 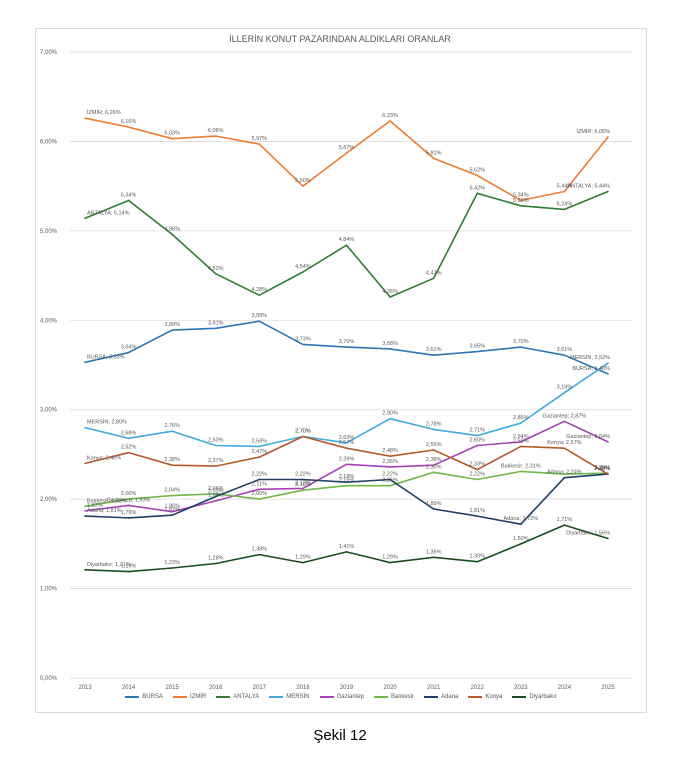 What do you see at coordinates (216, 489) in the screenshot?
I see `data-label-balıkesir: 2,06%` at bounding box center [216, 489].